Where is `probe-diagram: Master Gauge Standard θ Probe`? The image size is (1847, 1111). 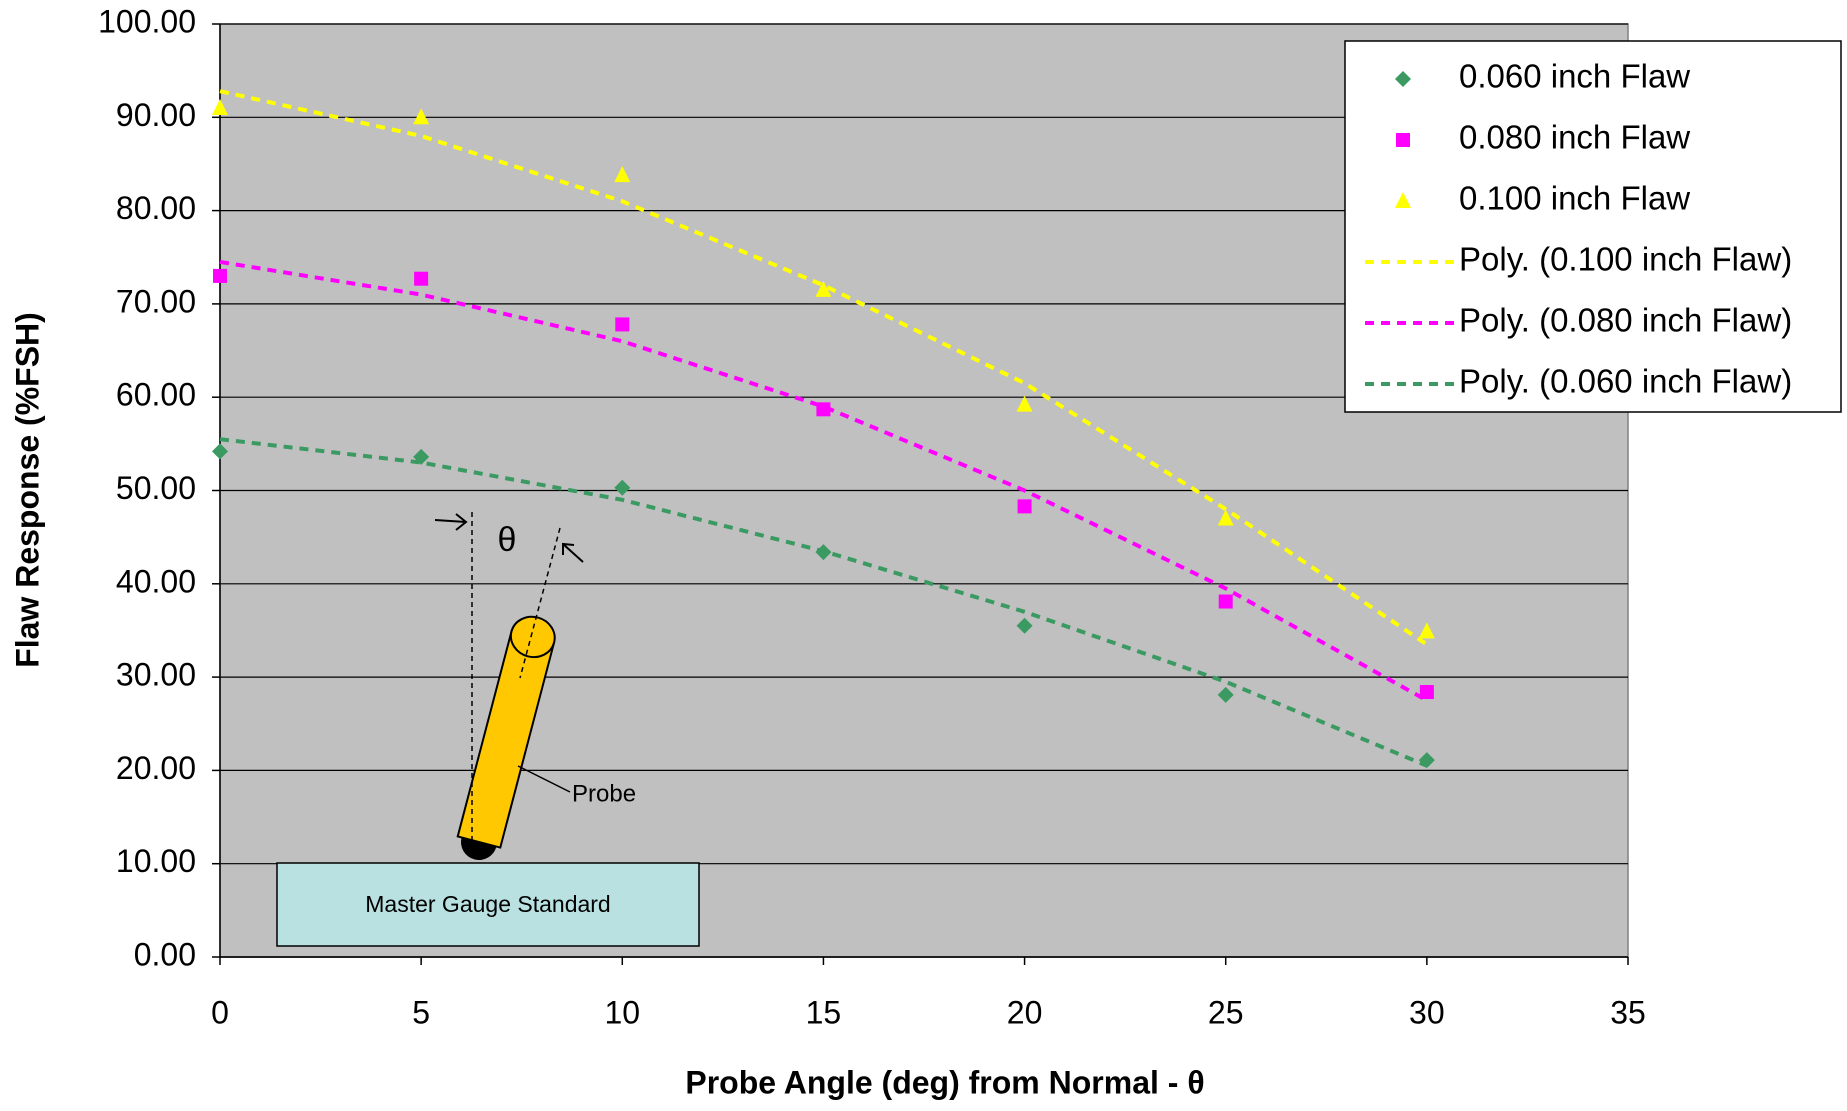 probe-diagram: Master Gauge Standard θ Probe is located at coordinates (488, 729).